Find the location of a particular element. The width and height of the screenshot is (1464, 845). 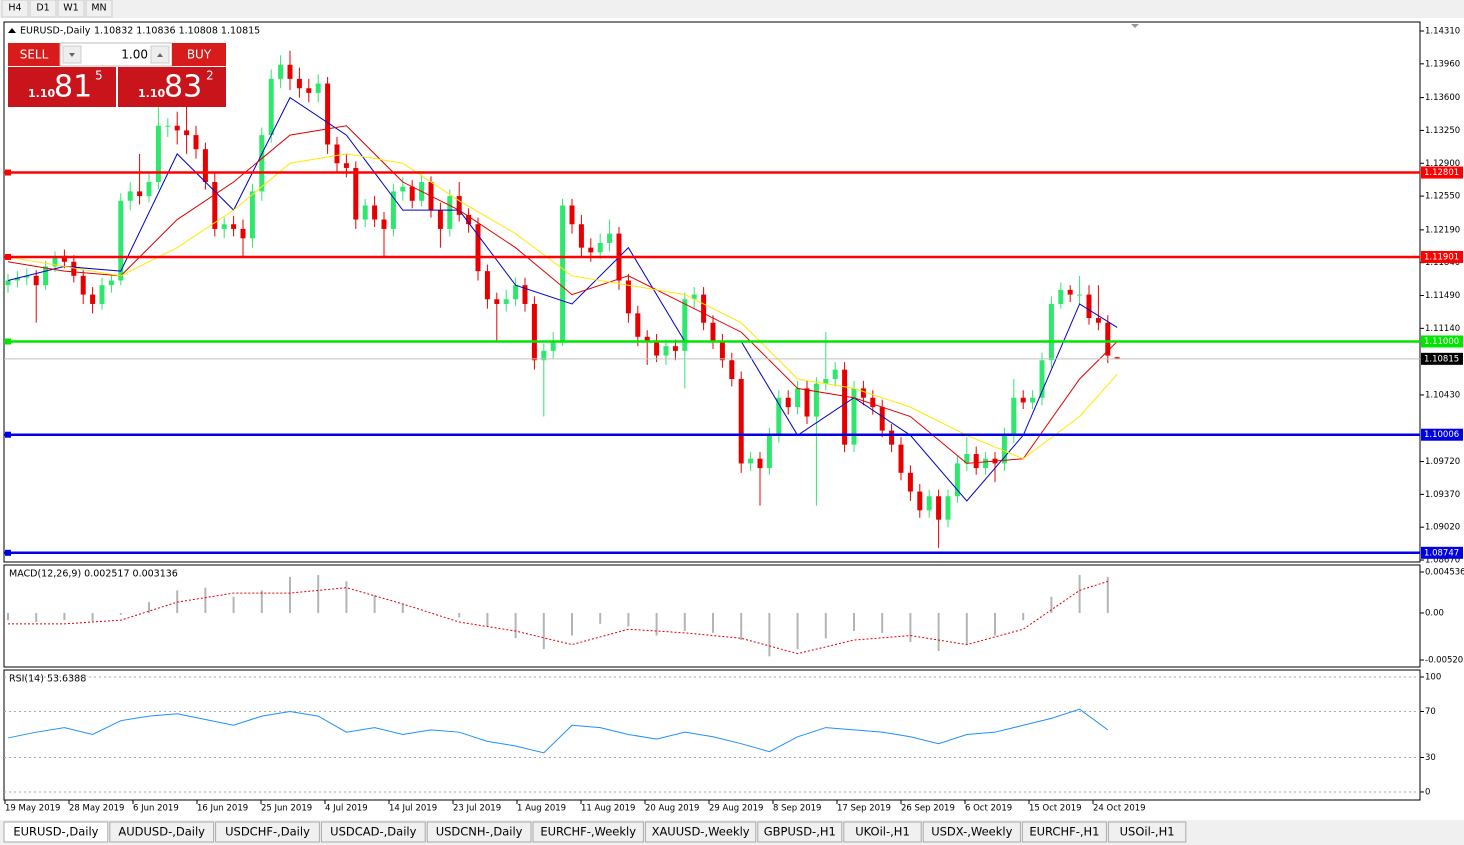

timeframe-label: MN is located at coordinates (98, 8).